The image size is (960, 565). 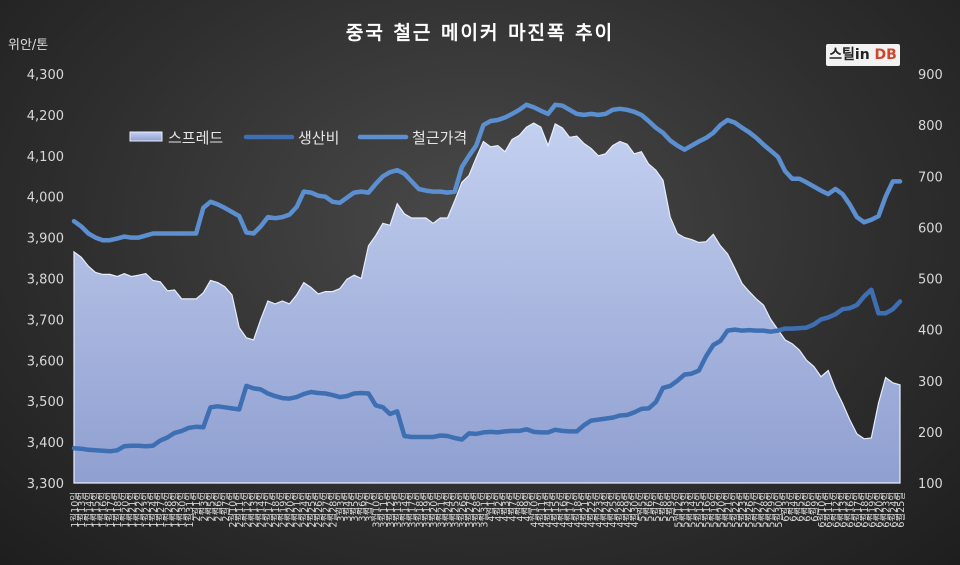 I want to click on x-tick-label: 6월5일, so click(x=800, y=507).